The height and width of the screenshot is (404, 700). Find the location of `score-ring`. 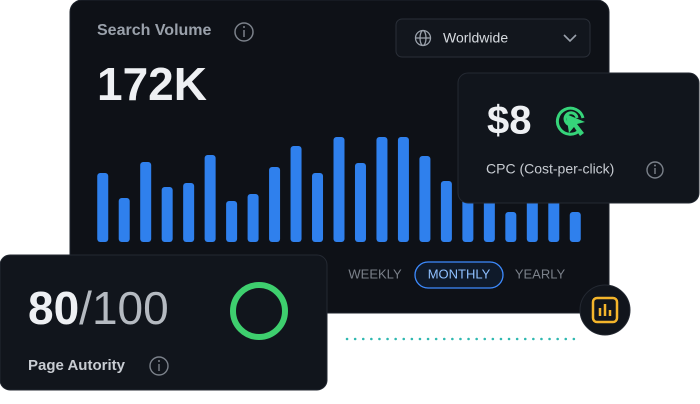

score-ring is located at coordinates (259, 311).